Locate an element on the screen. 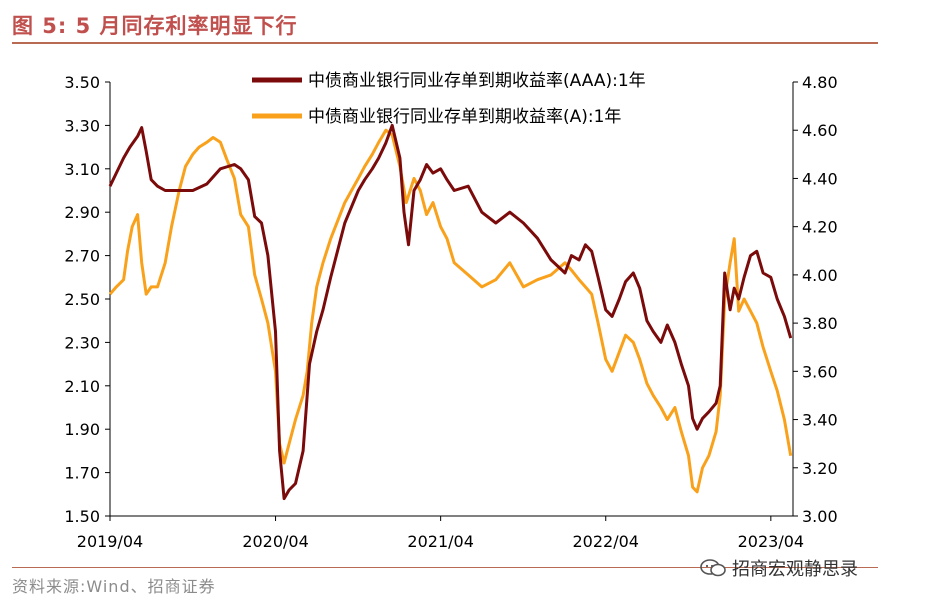 This screenshot has height=607, width=926. legend-label-aaa: 中债商业银行同业存单到期收益率(AAA):1年 is located at coordinates (477, 81).